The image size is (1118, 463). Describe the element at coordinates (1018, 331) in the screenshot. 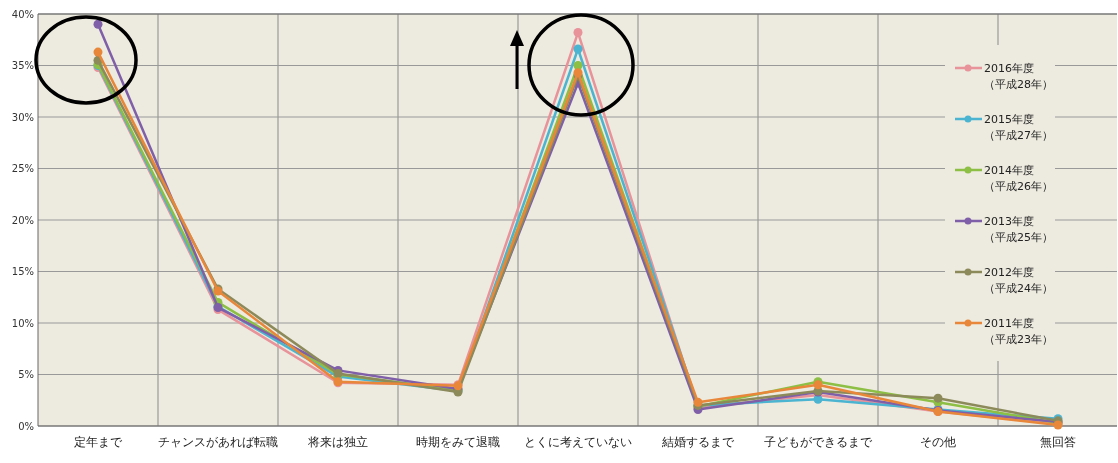

I see `legend-label: 2011年度（平成23年）` at that location.